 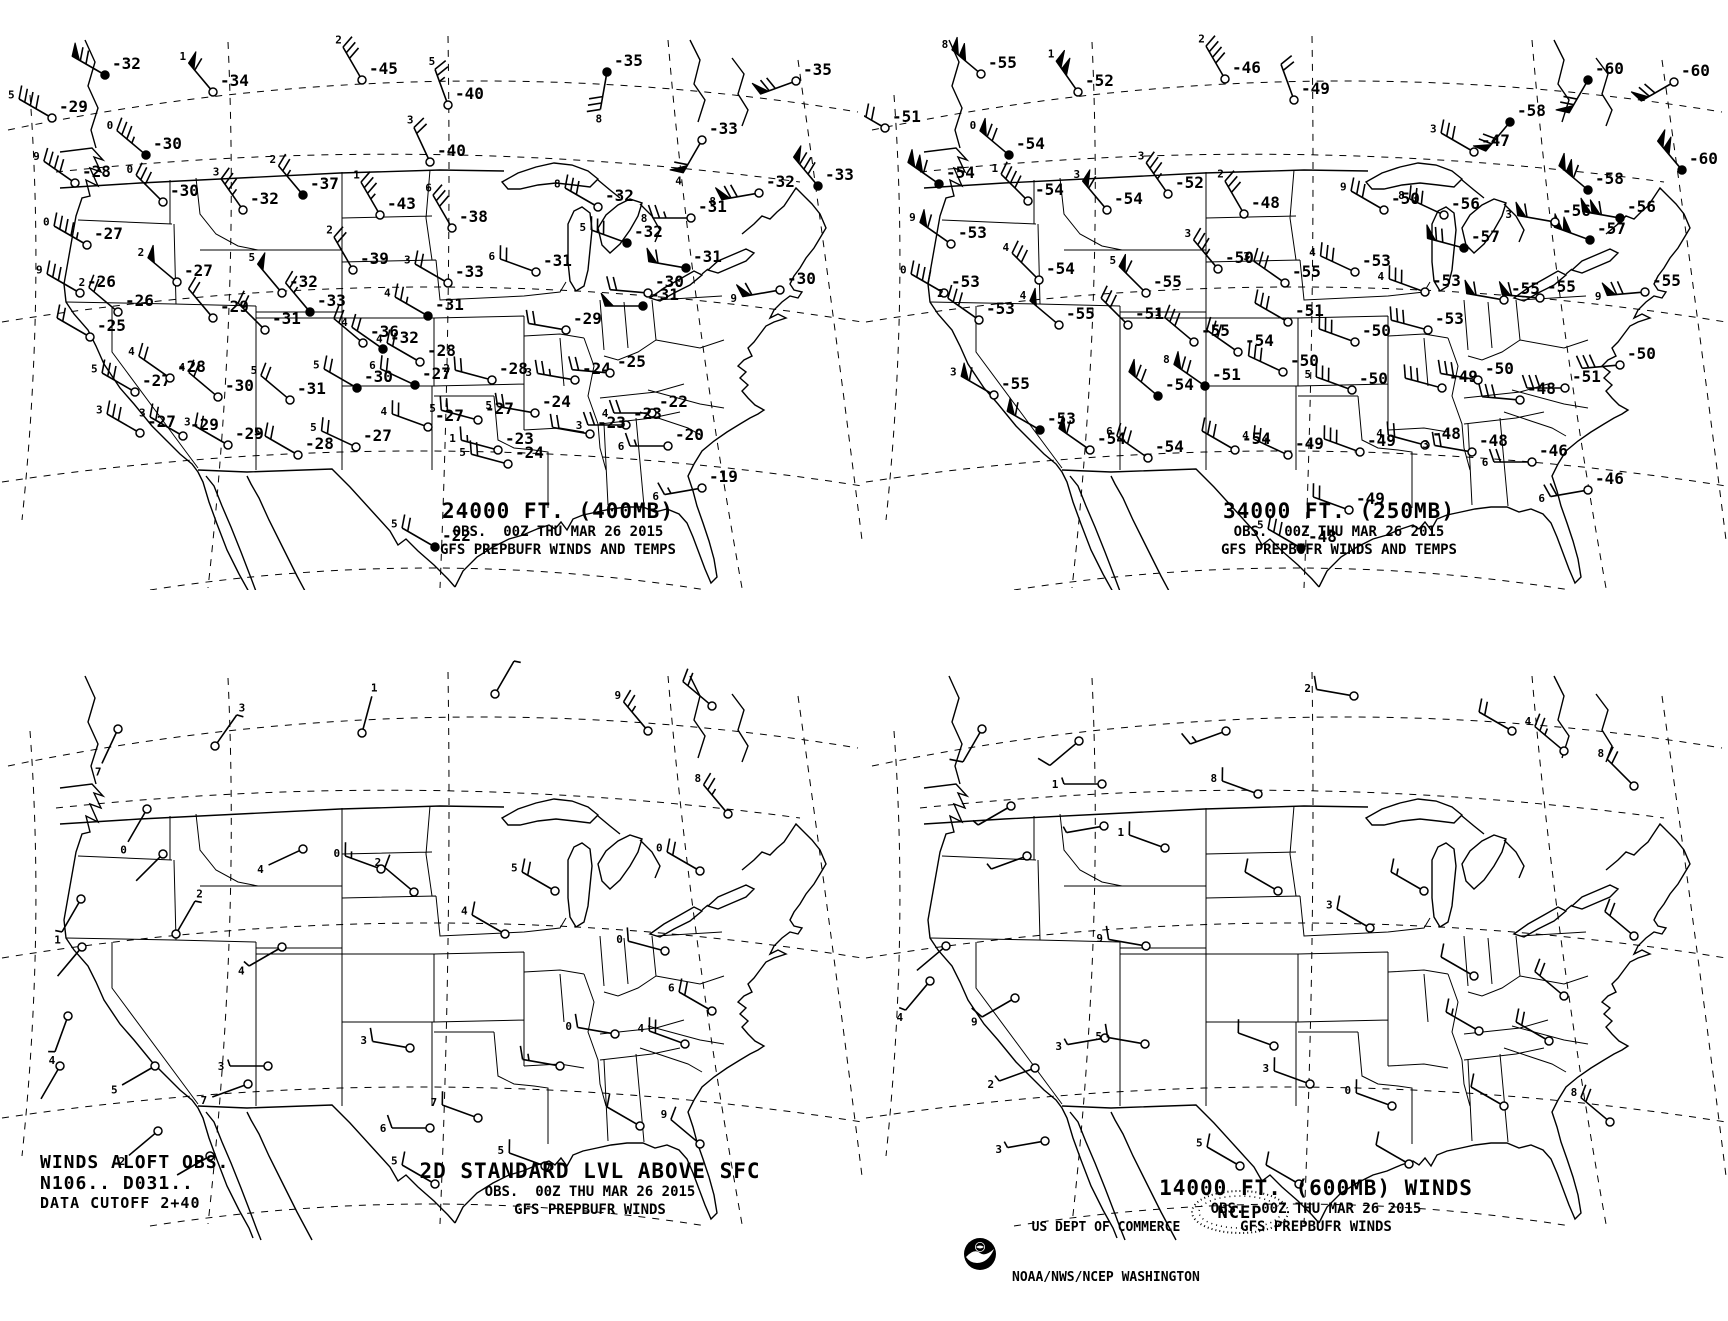 What do you see at coordinates (234, 80) in the screenshot?
I see `svg-text: -34` at bounding box center [234, 80].